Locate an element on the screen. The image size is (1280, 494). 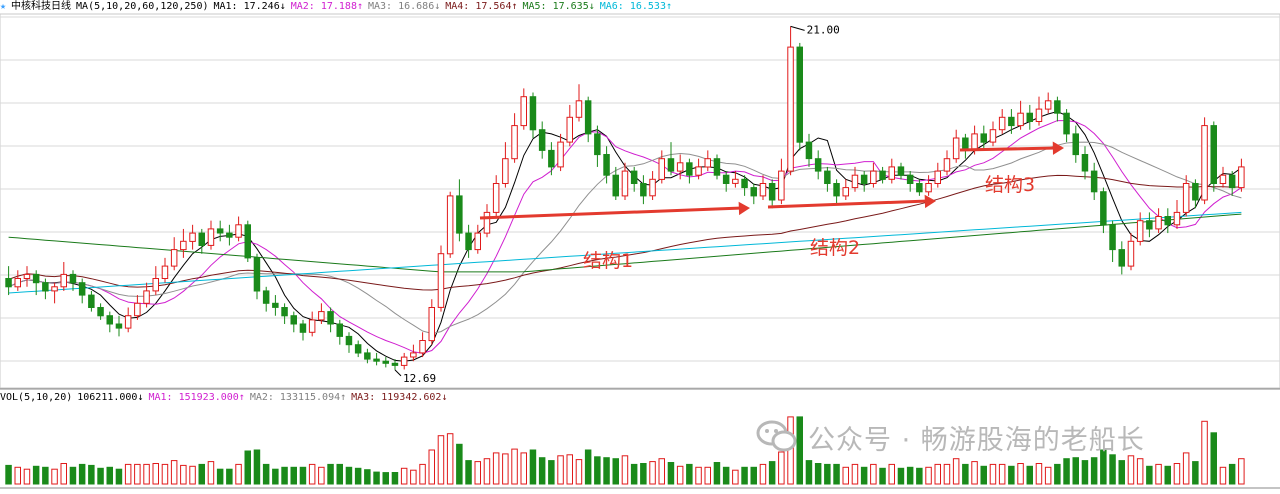
wechat-icon is located at coordinates (776, 436).